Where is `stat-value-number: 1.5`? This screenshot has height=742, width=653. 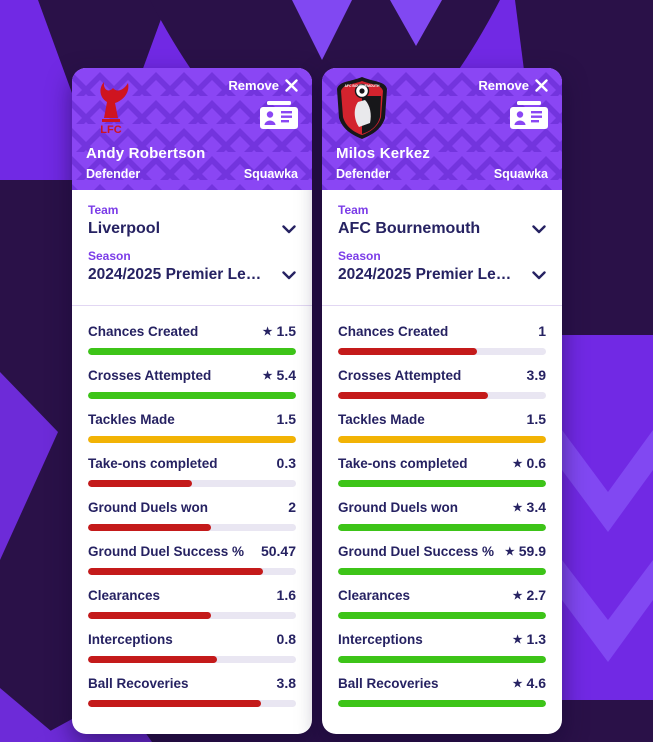
stat-value-number: 1.5 is located at coordinates (286, 331).